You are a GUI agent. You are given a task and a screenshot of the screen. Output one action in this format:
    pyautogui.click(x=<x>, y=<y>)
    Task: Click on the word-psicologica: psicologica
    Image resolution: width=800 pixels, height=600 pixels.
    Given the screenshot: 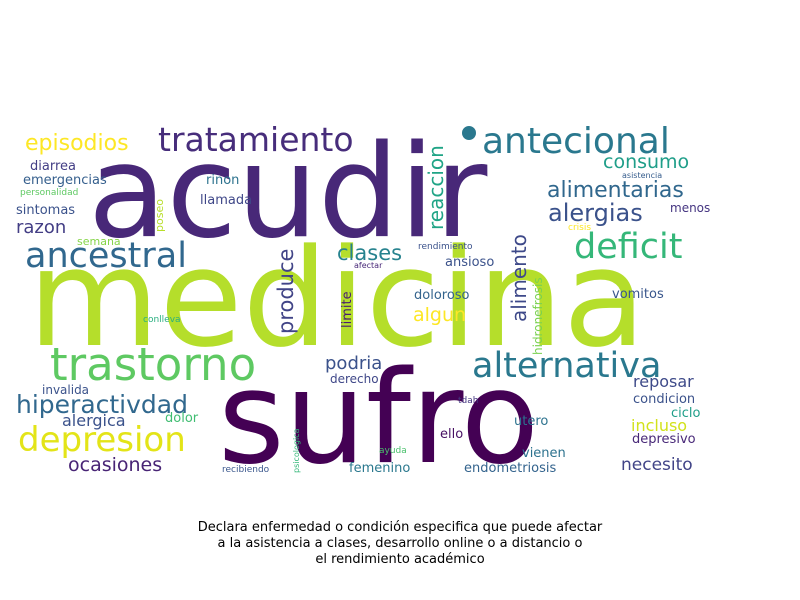 What is the action you would take?
    pyautogui.click(x=296, y=450)
    